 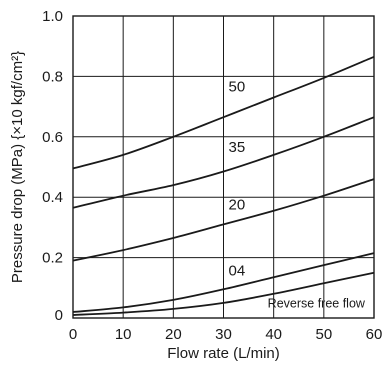 I want to click on y-tick-label: 0, so click(x=59, y=315).